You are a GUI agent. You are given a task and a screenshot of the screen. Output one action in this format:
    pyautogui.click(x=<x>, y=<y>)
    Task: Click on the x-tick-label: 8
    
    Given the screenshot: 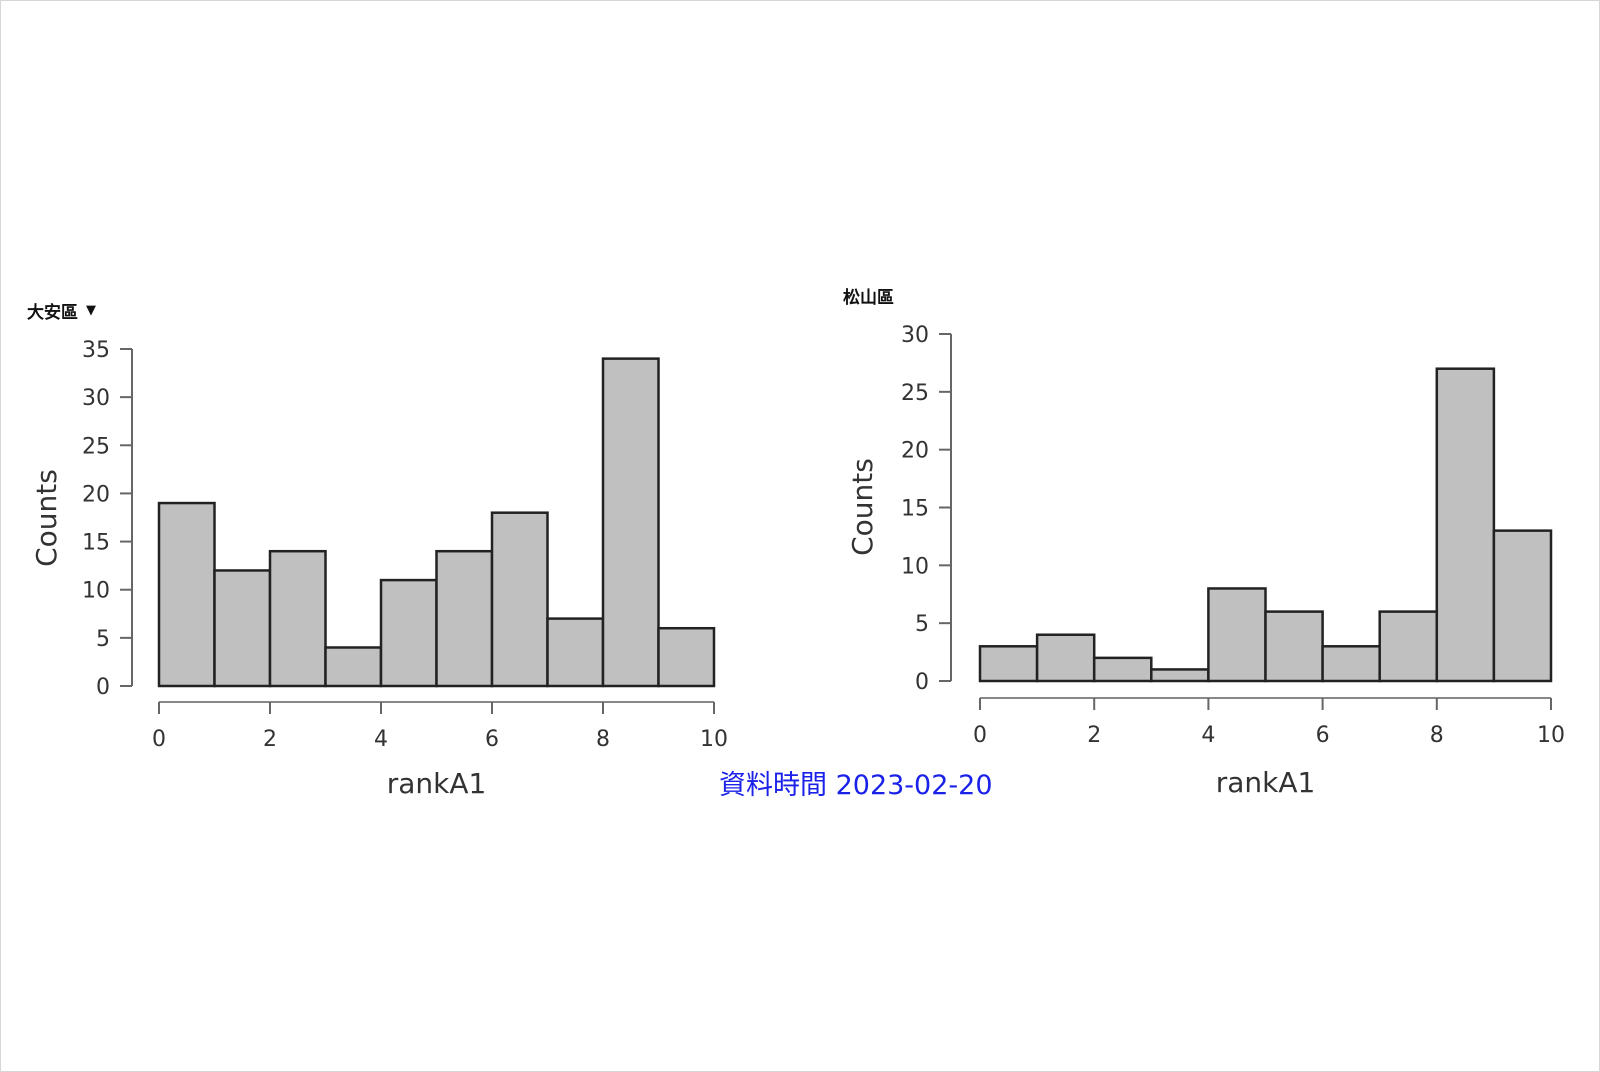 What is the action you would take?
    pyautogui.click(x=603, y=739)
    